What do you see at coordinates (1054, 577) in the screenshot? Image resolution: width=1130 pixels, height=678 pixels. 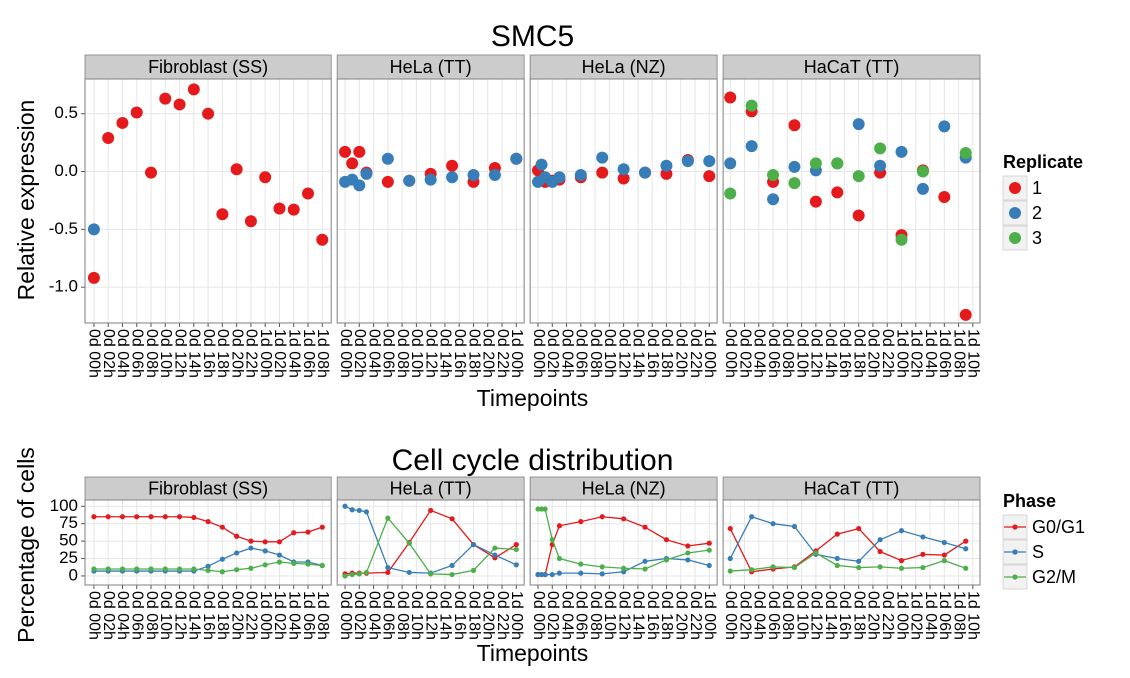 I see `legend-label: G2/M` at bounding box center [1054, 577].